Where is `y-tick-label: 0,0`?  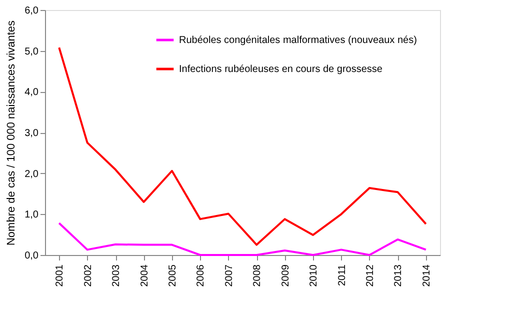
y-tick-label: 0,0 is located at coordinates (31, 256).